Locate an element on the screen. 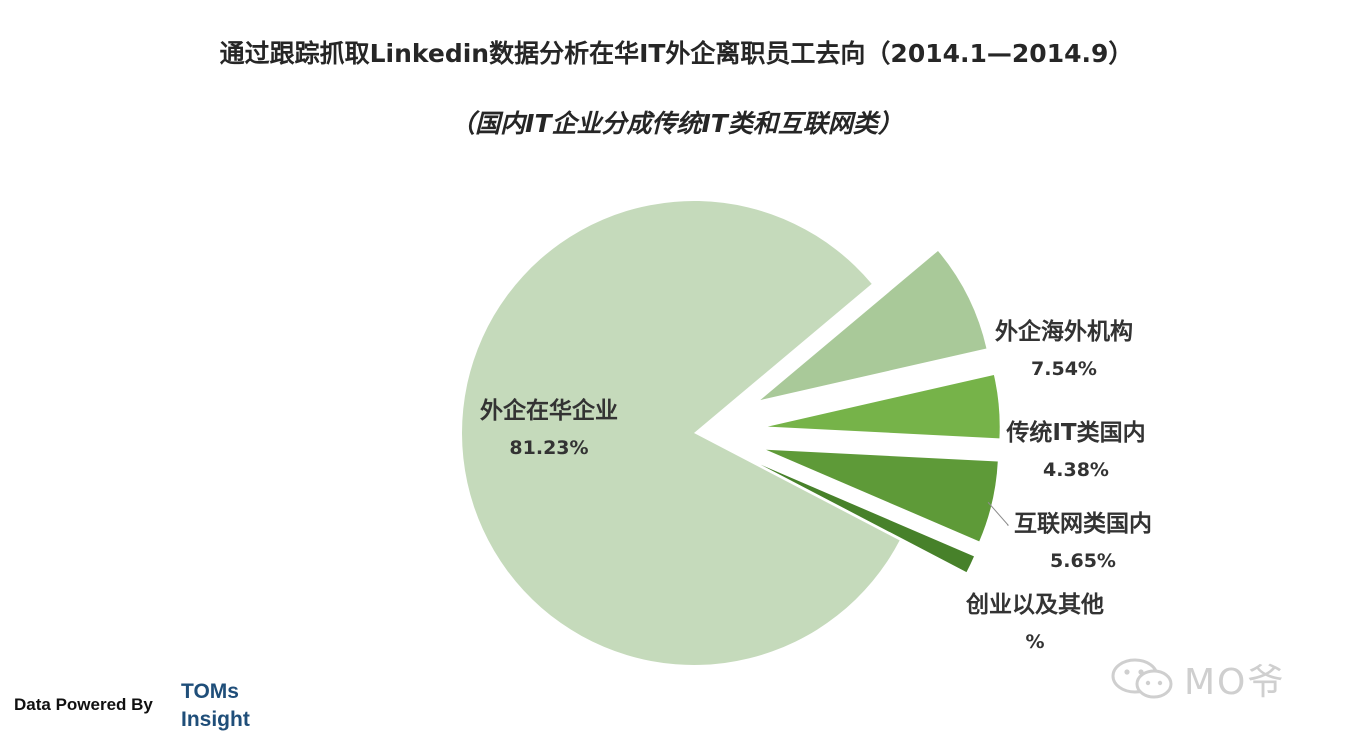 The width and height of the screenshot is (1353, 752). slice-label-3: 创业以及其他 is located at coordinates (1034, 605).